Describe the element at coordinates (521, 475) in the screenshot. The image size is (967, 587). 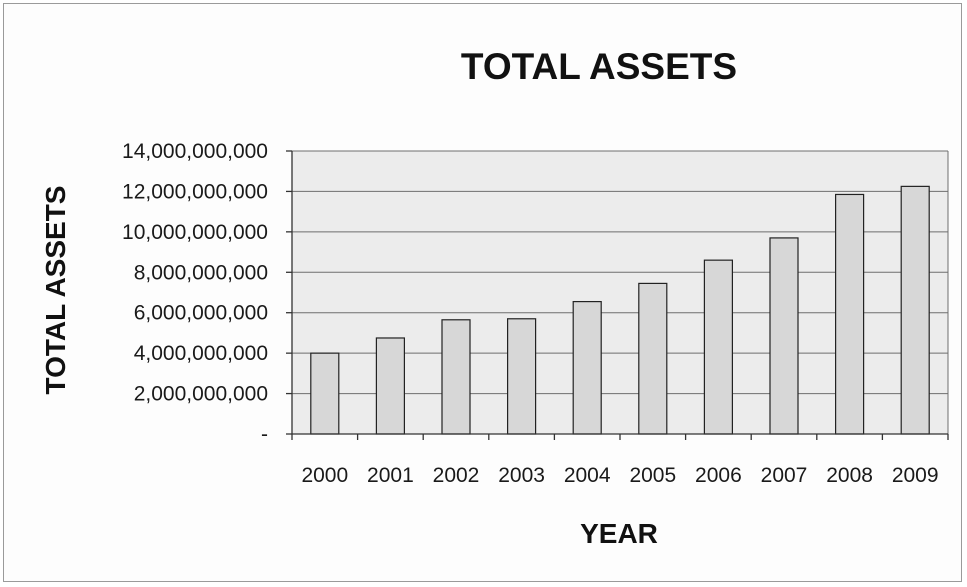
I see `x-tick-label: 2003` at that location.